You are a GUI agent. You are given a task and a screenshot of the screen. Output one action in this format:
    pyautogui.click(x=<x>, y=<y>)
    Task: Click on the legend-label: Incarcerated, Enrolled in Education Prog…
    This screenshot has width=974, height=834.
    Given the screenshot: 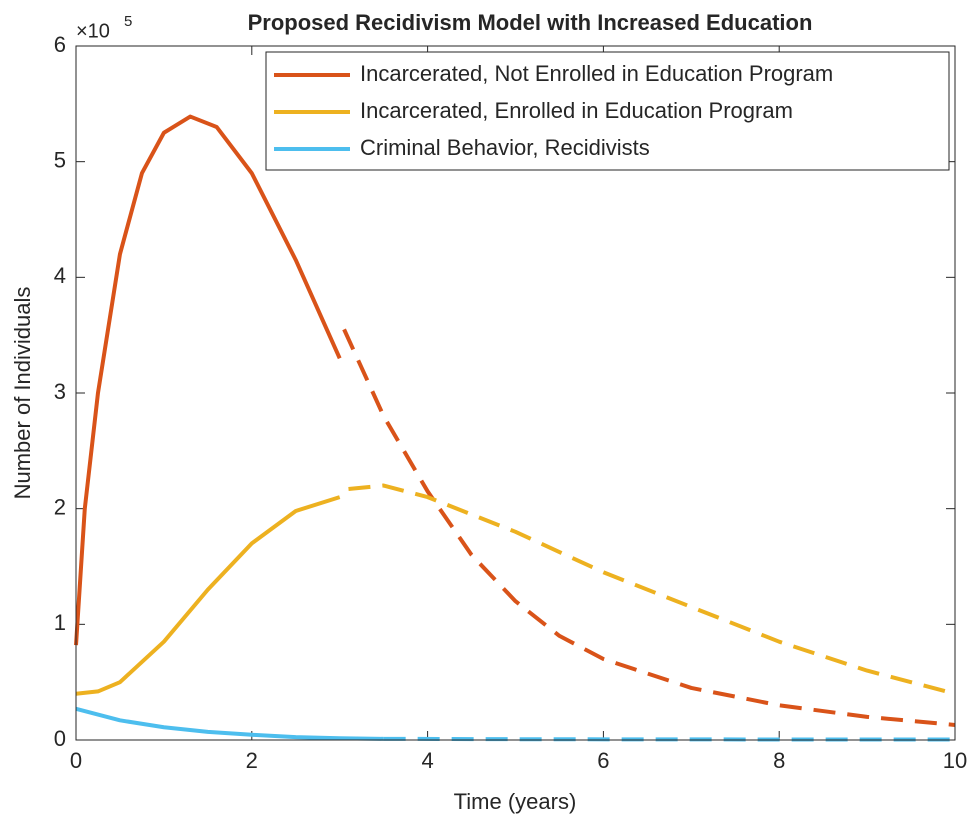 What is the action you would take?
    pyautogui.click(x=576, y=110)
    